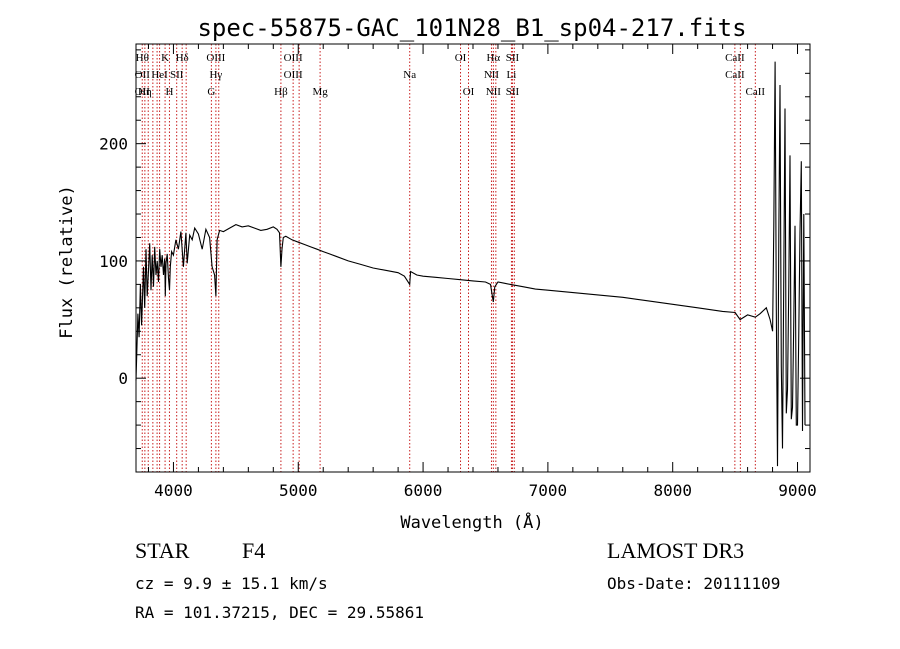  I want to click on x-tick-label: 6000, so click(423, 490).